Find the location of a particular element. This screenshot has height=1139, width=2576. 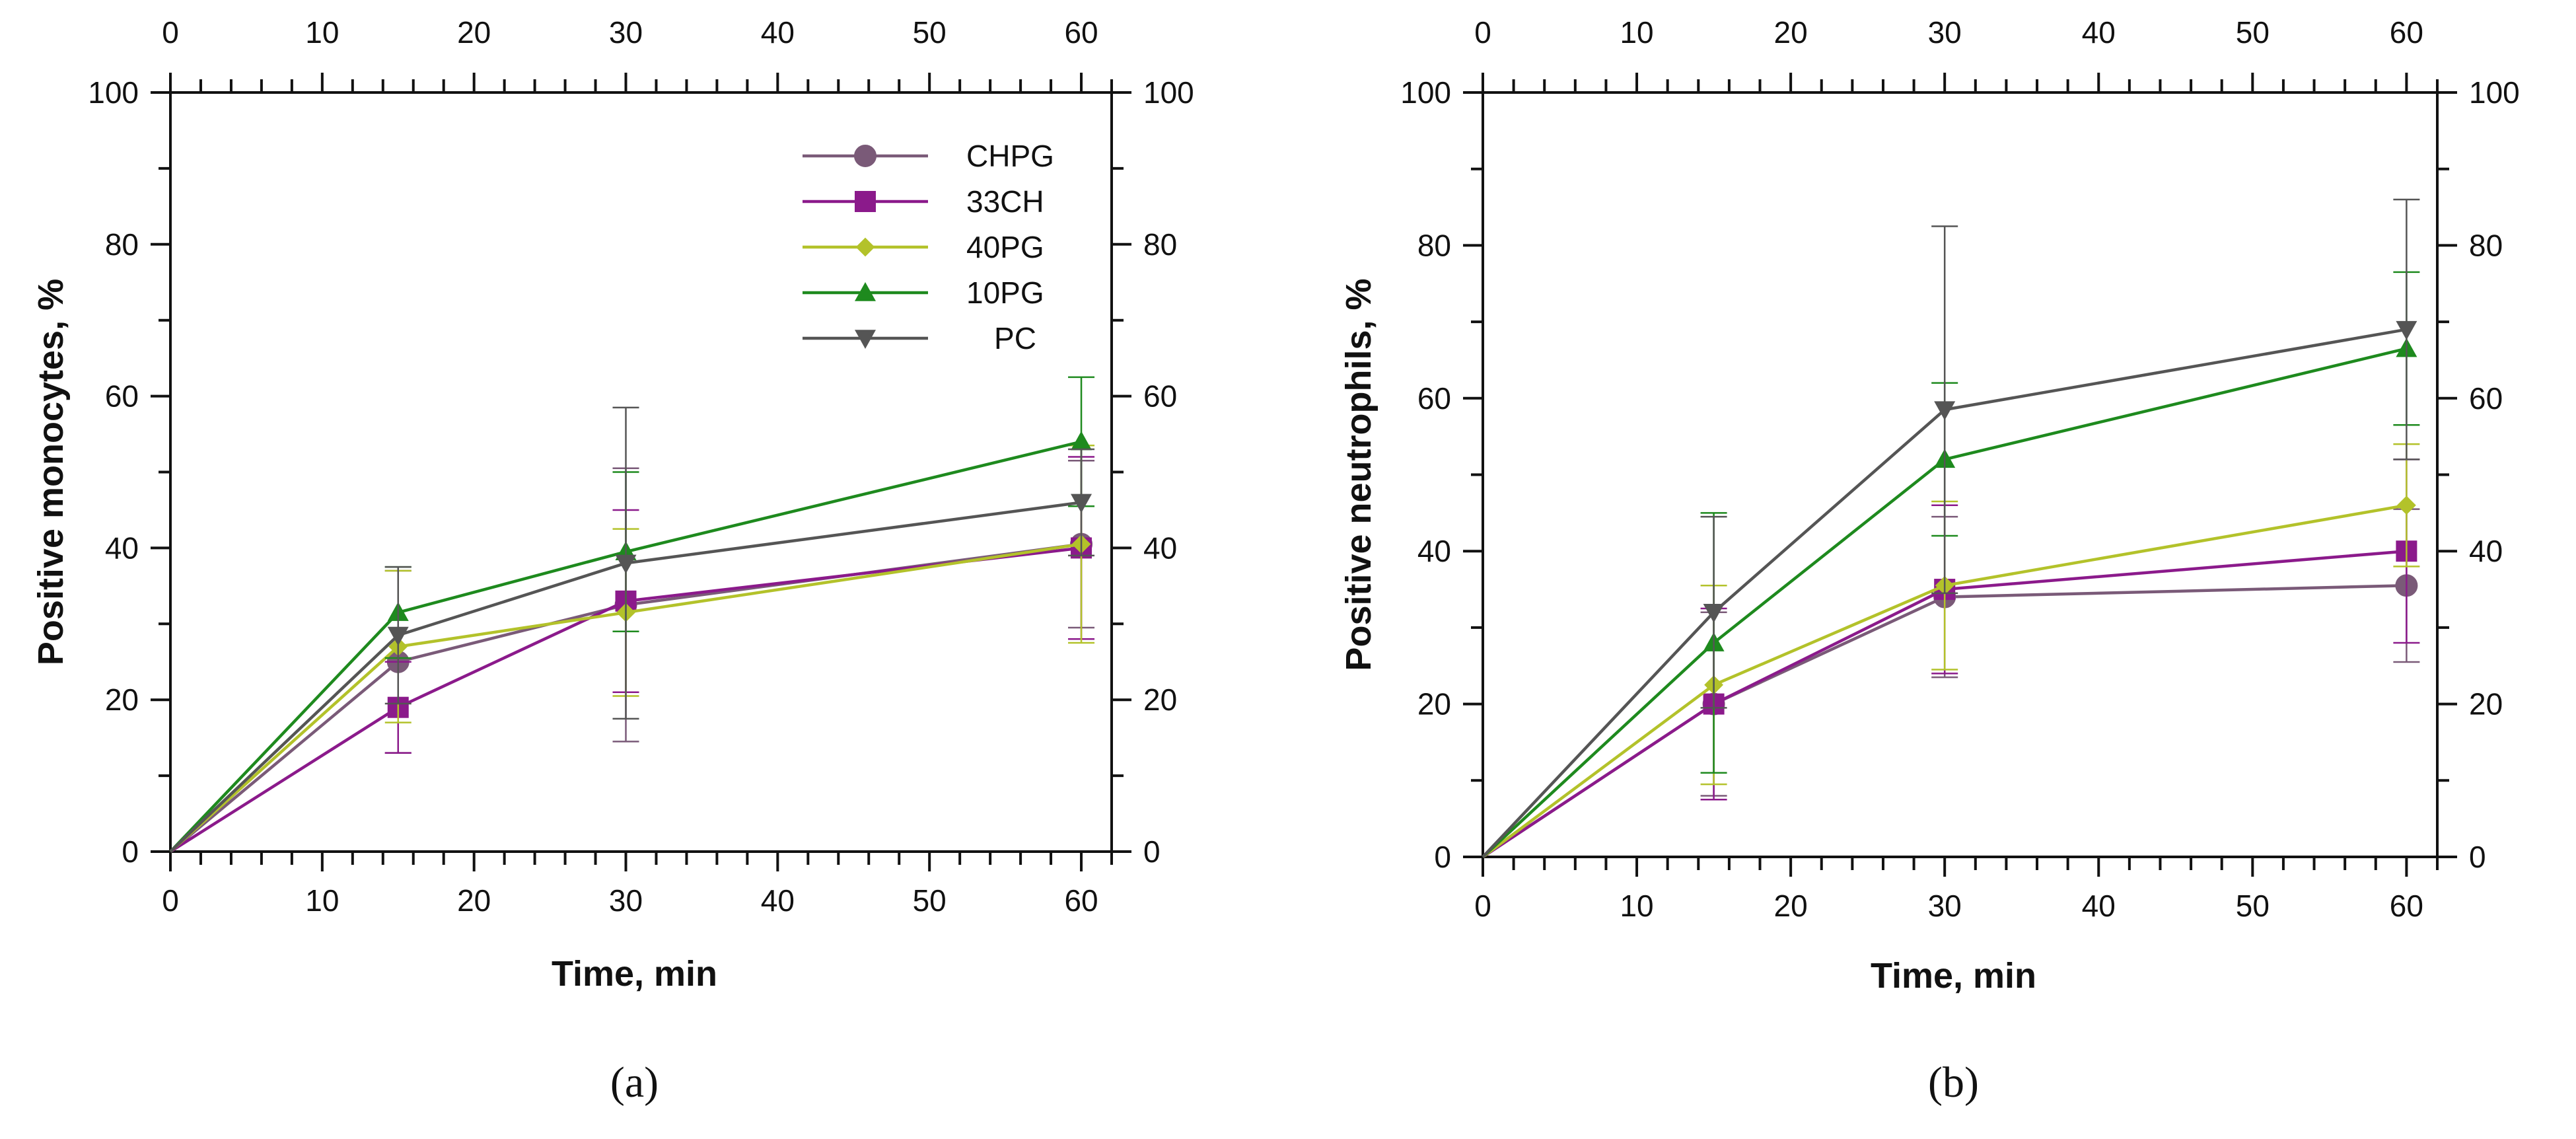

legend-label: PC is located at coordinates (1015, 338).